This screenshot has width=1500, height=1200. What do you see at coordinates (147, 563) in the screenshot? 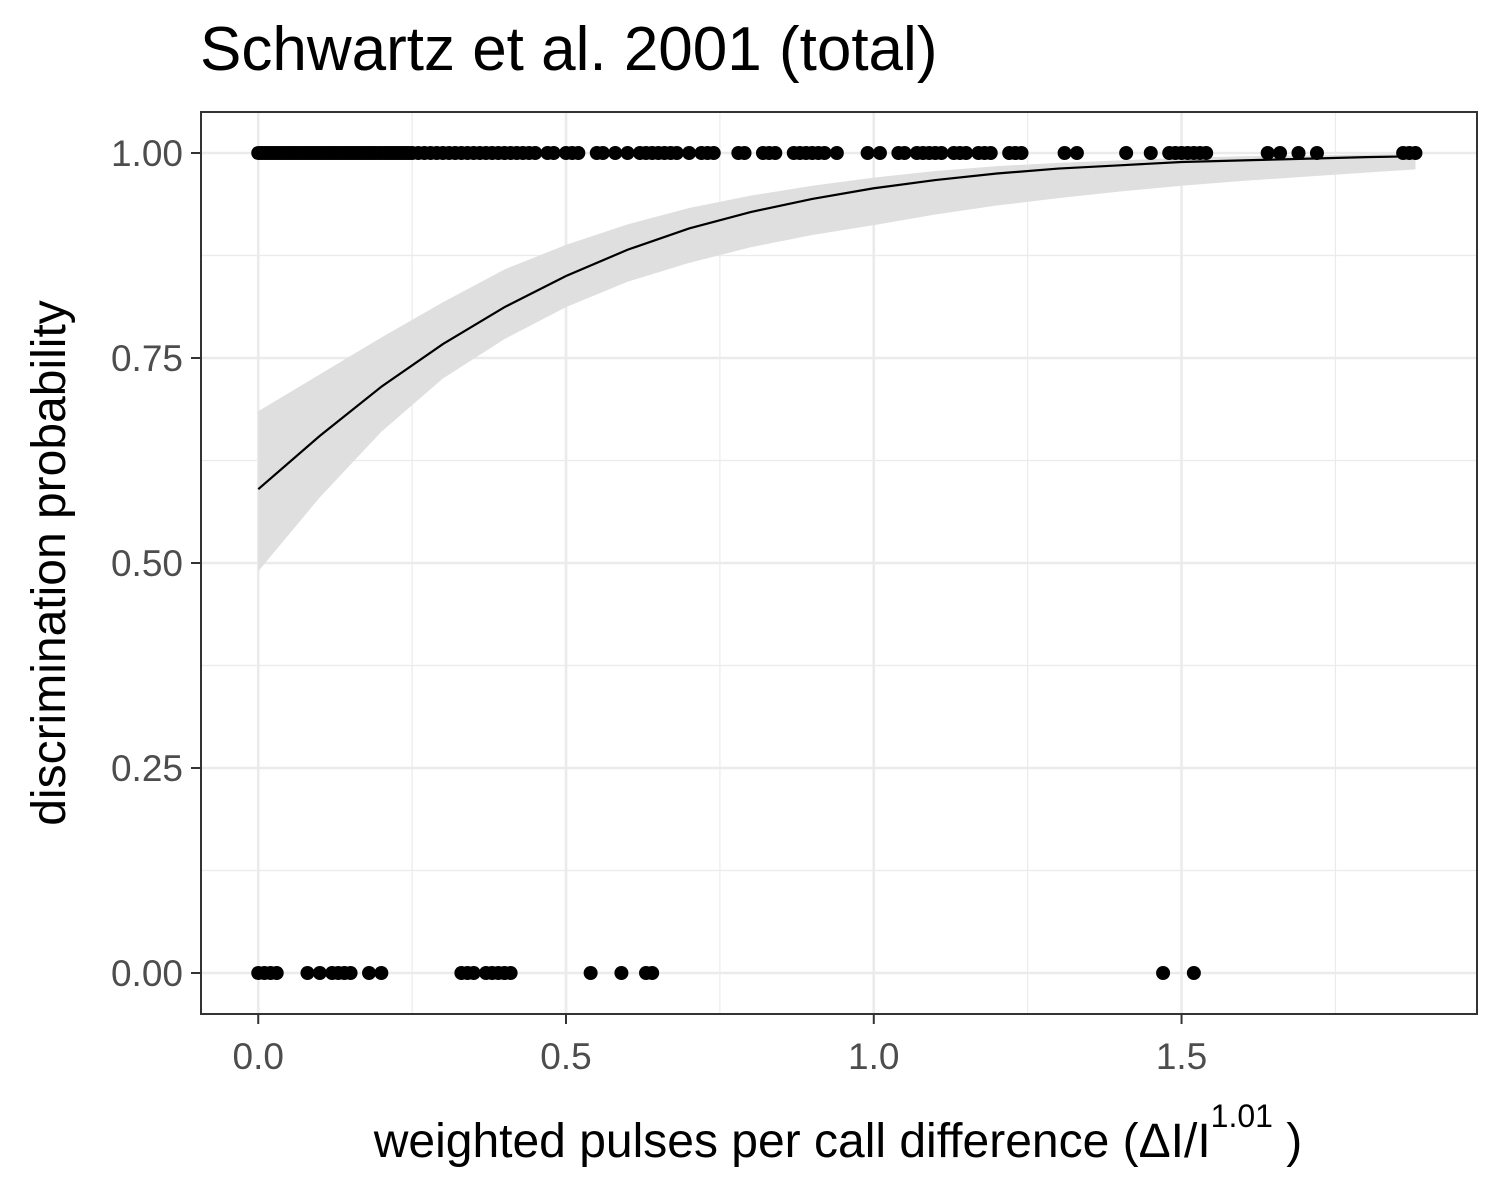
I see `y-tick-label: 0.50` at bounding box center [147, 563].